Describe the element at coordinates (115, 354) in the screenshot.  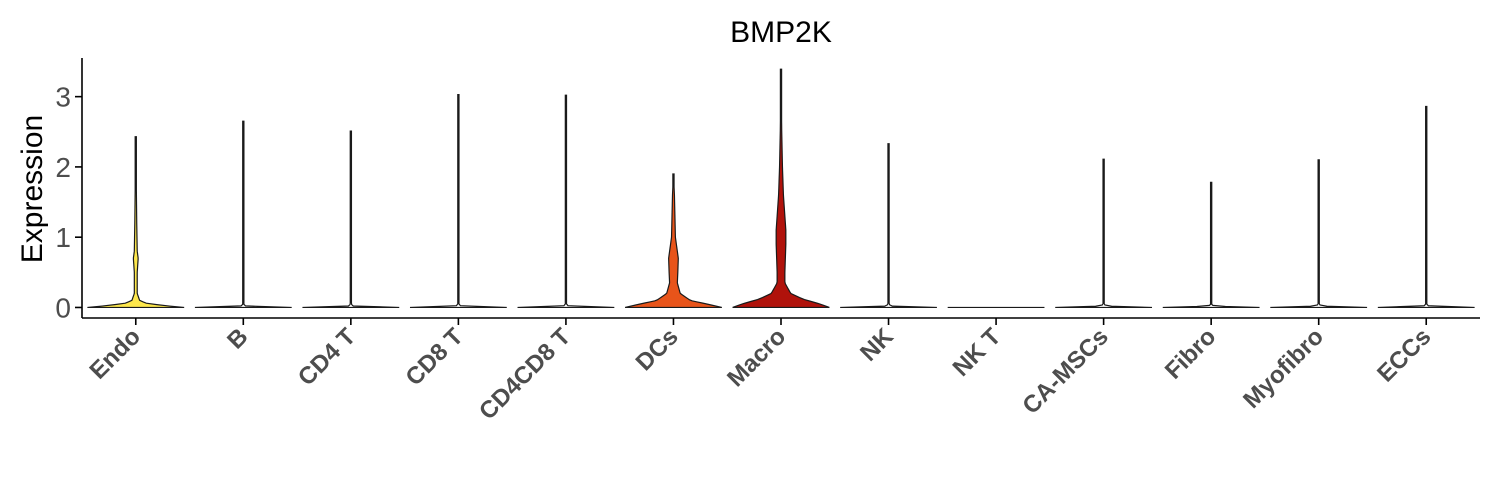
I see `x-tick-label: Endo` at that location.